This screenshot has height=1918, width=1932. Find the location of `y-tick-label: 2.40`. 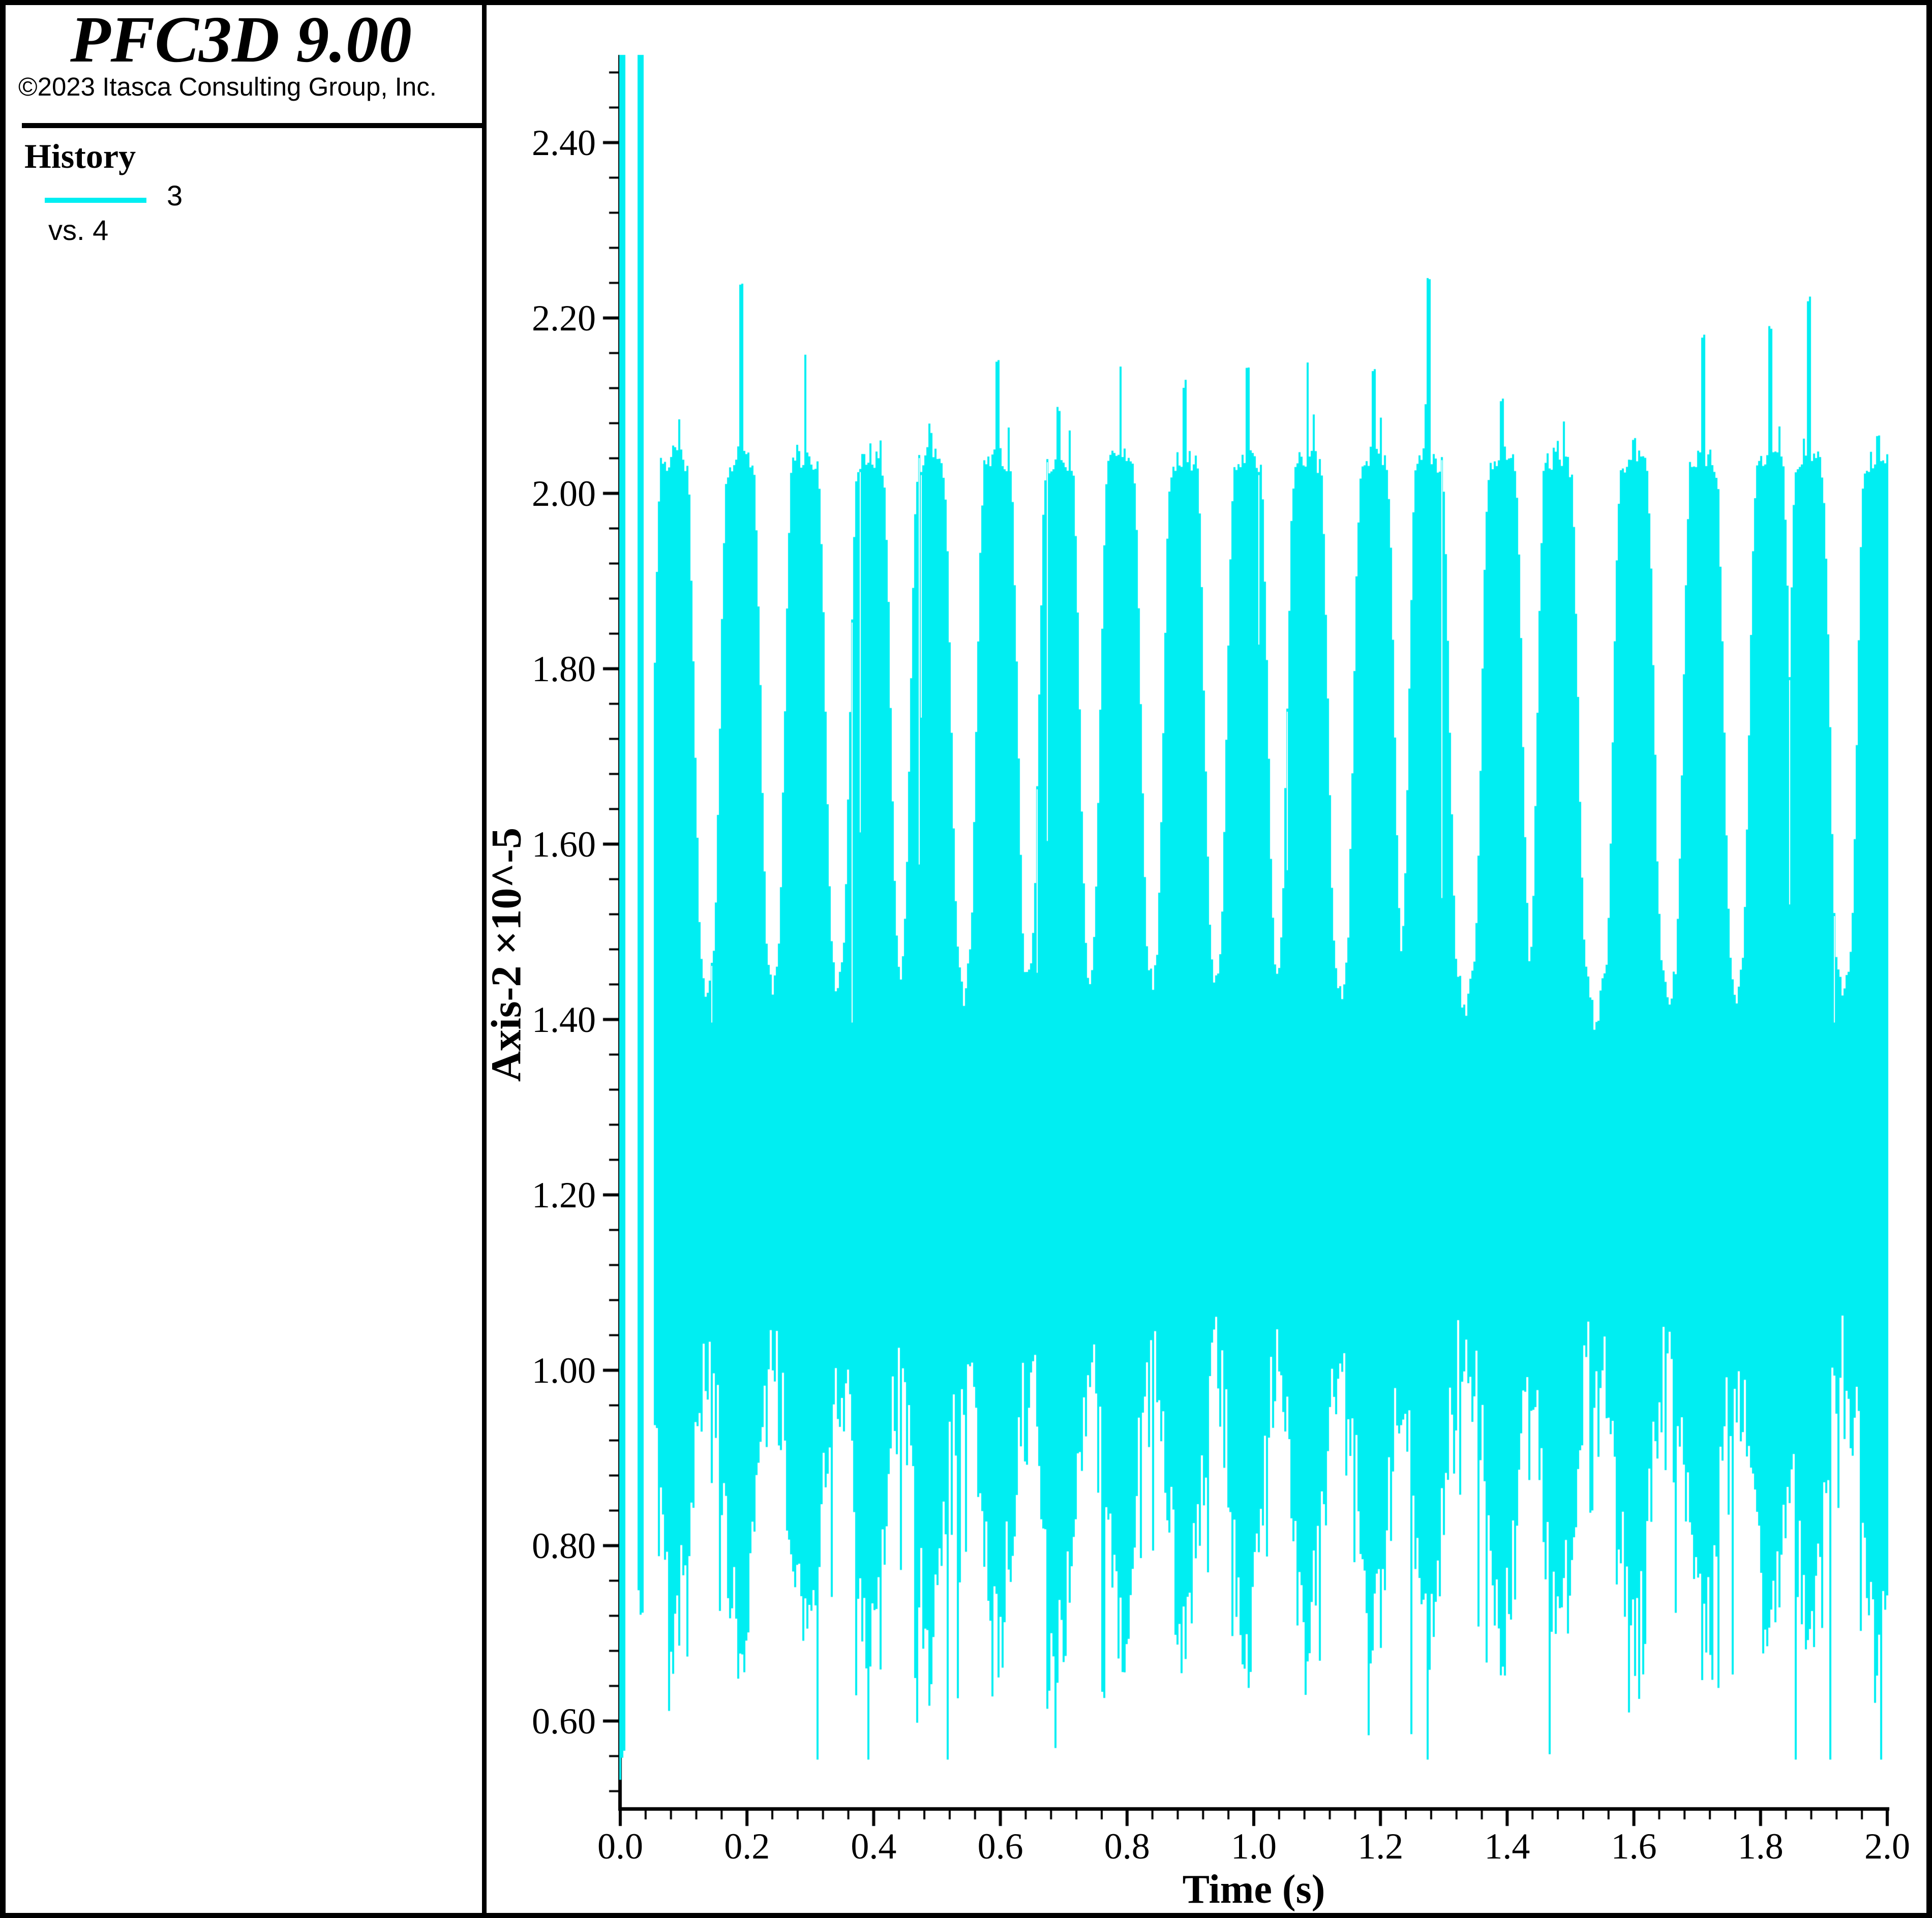

y-tick-label: 2.40 is located at coordinates (564, 142).